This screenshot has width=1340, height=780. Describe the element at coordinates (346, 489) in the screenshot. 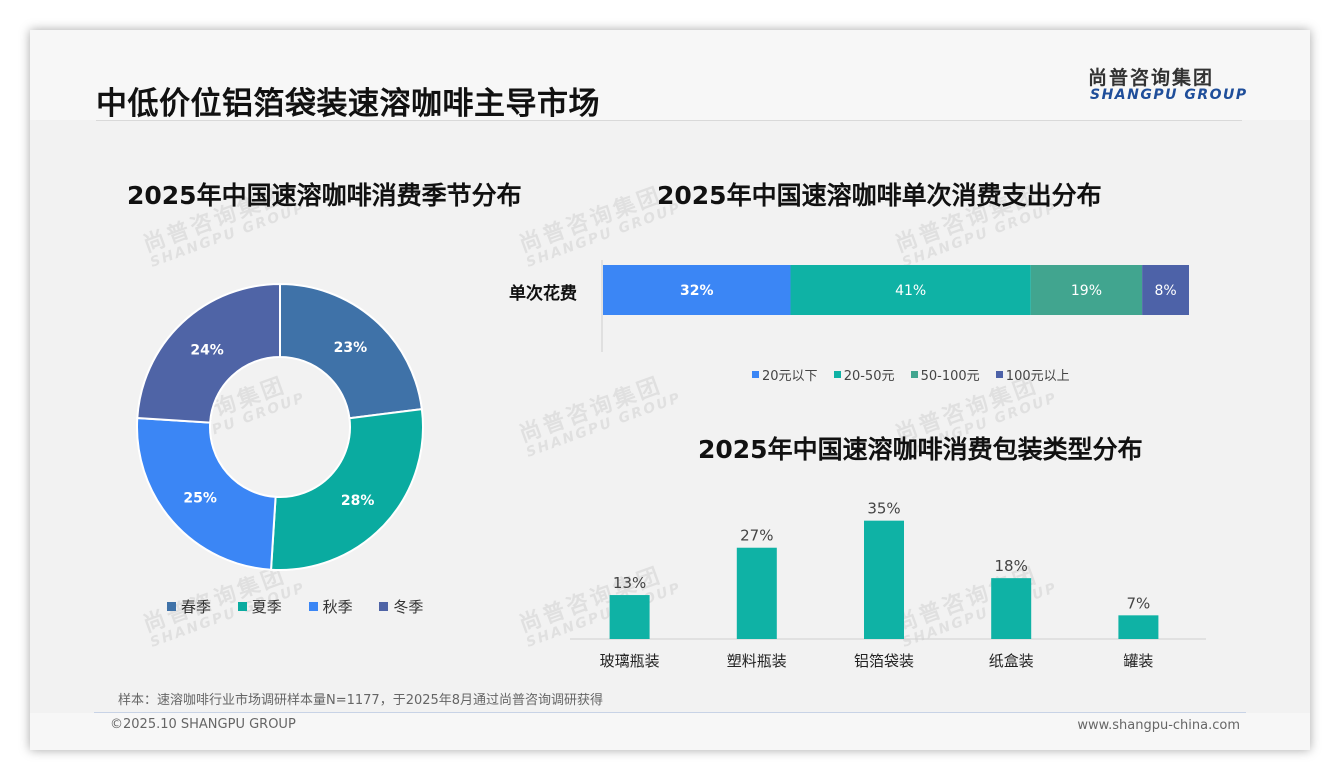

I see `donut-slice-summer` at that location.